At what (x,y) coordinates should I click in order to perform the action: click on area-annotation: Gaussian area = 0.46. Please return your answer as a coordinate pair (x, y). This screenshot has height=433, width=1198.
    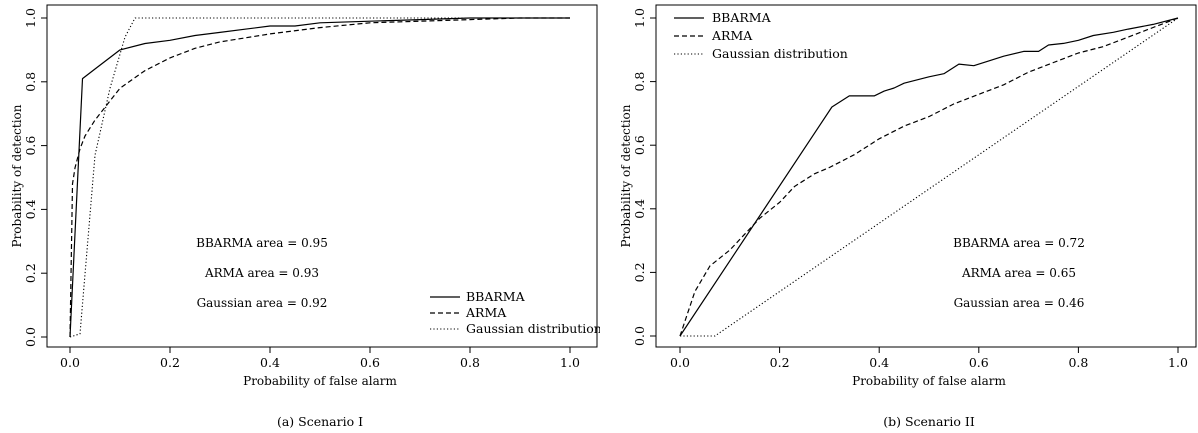
    Looking at the image, I should click on (1019, 303).